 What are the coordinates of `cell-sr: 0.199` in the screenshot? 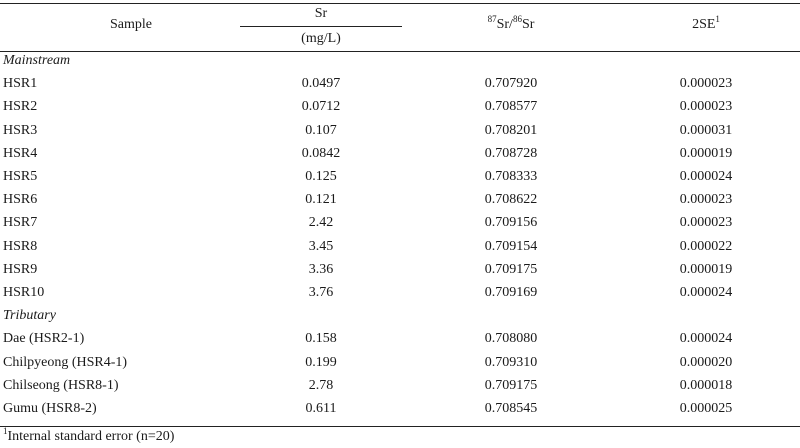 It's located at (321, 362).